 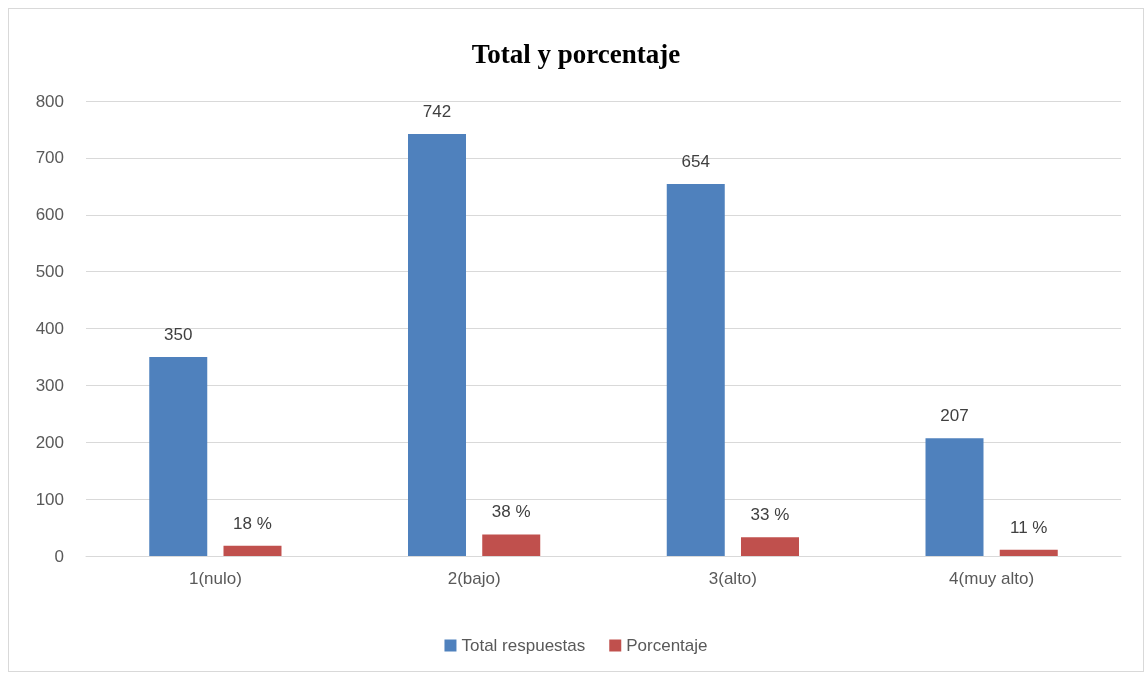 I want to click on data-label: 33 %, so click(x=770, y=515).